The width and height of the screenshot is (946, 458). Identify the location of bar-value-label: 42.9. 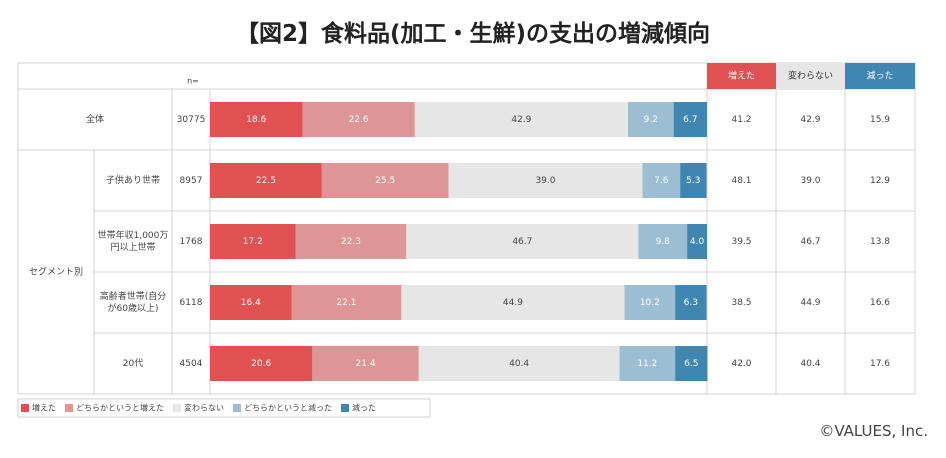
(521, 120).